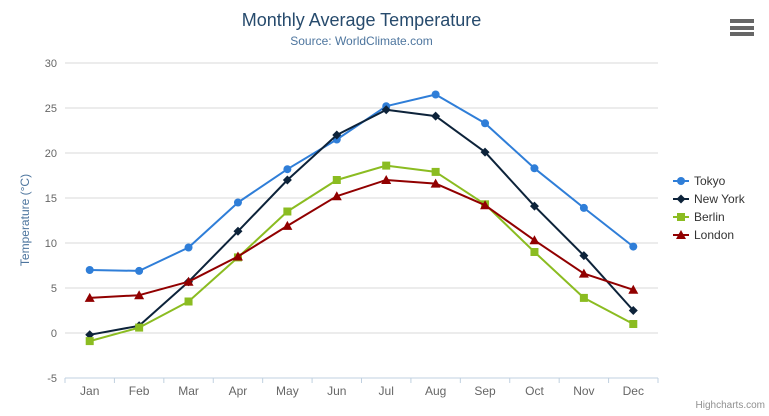 This screenshot has height=416, width=769. Describe the element at coordinates (188, 391) in the screenshot. I see `x-axis-label: Mar` at that location.